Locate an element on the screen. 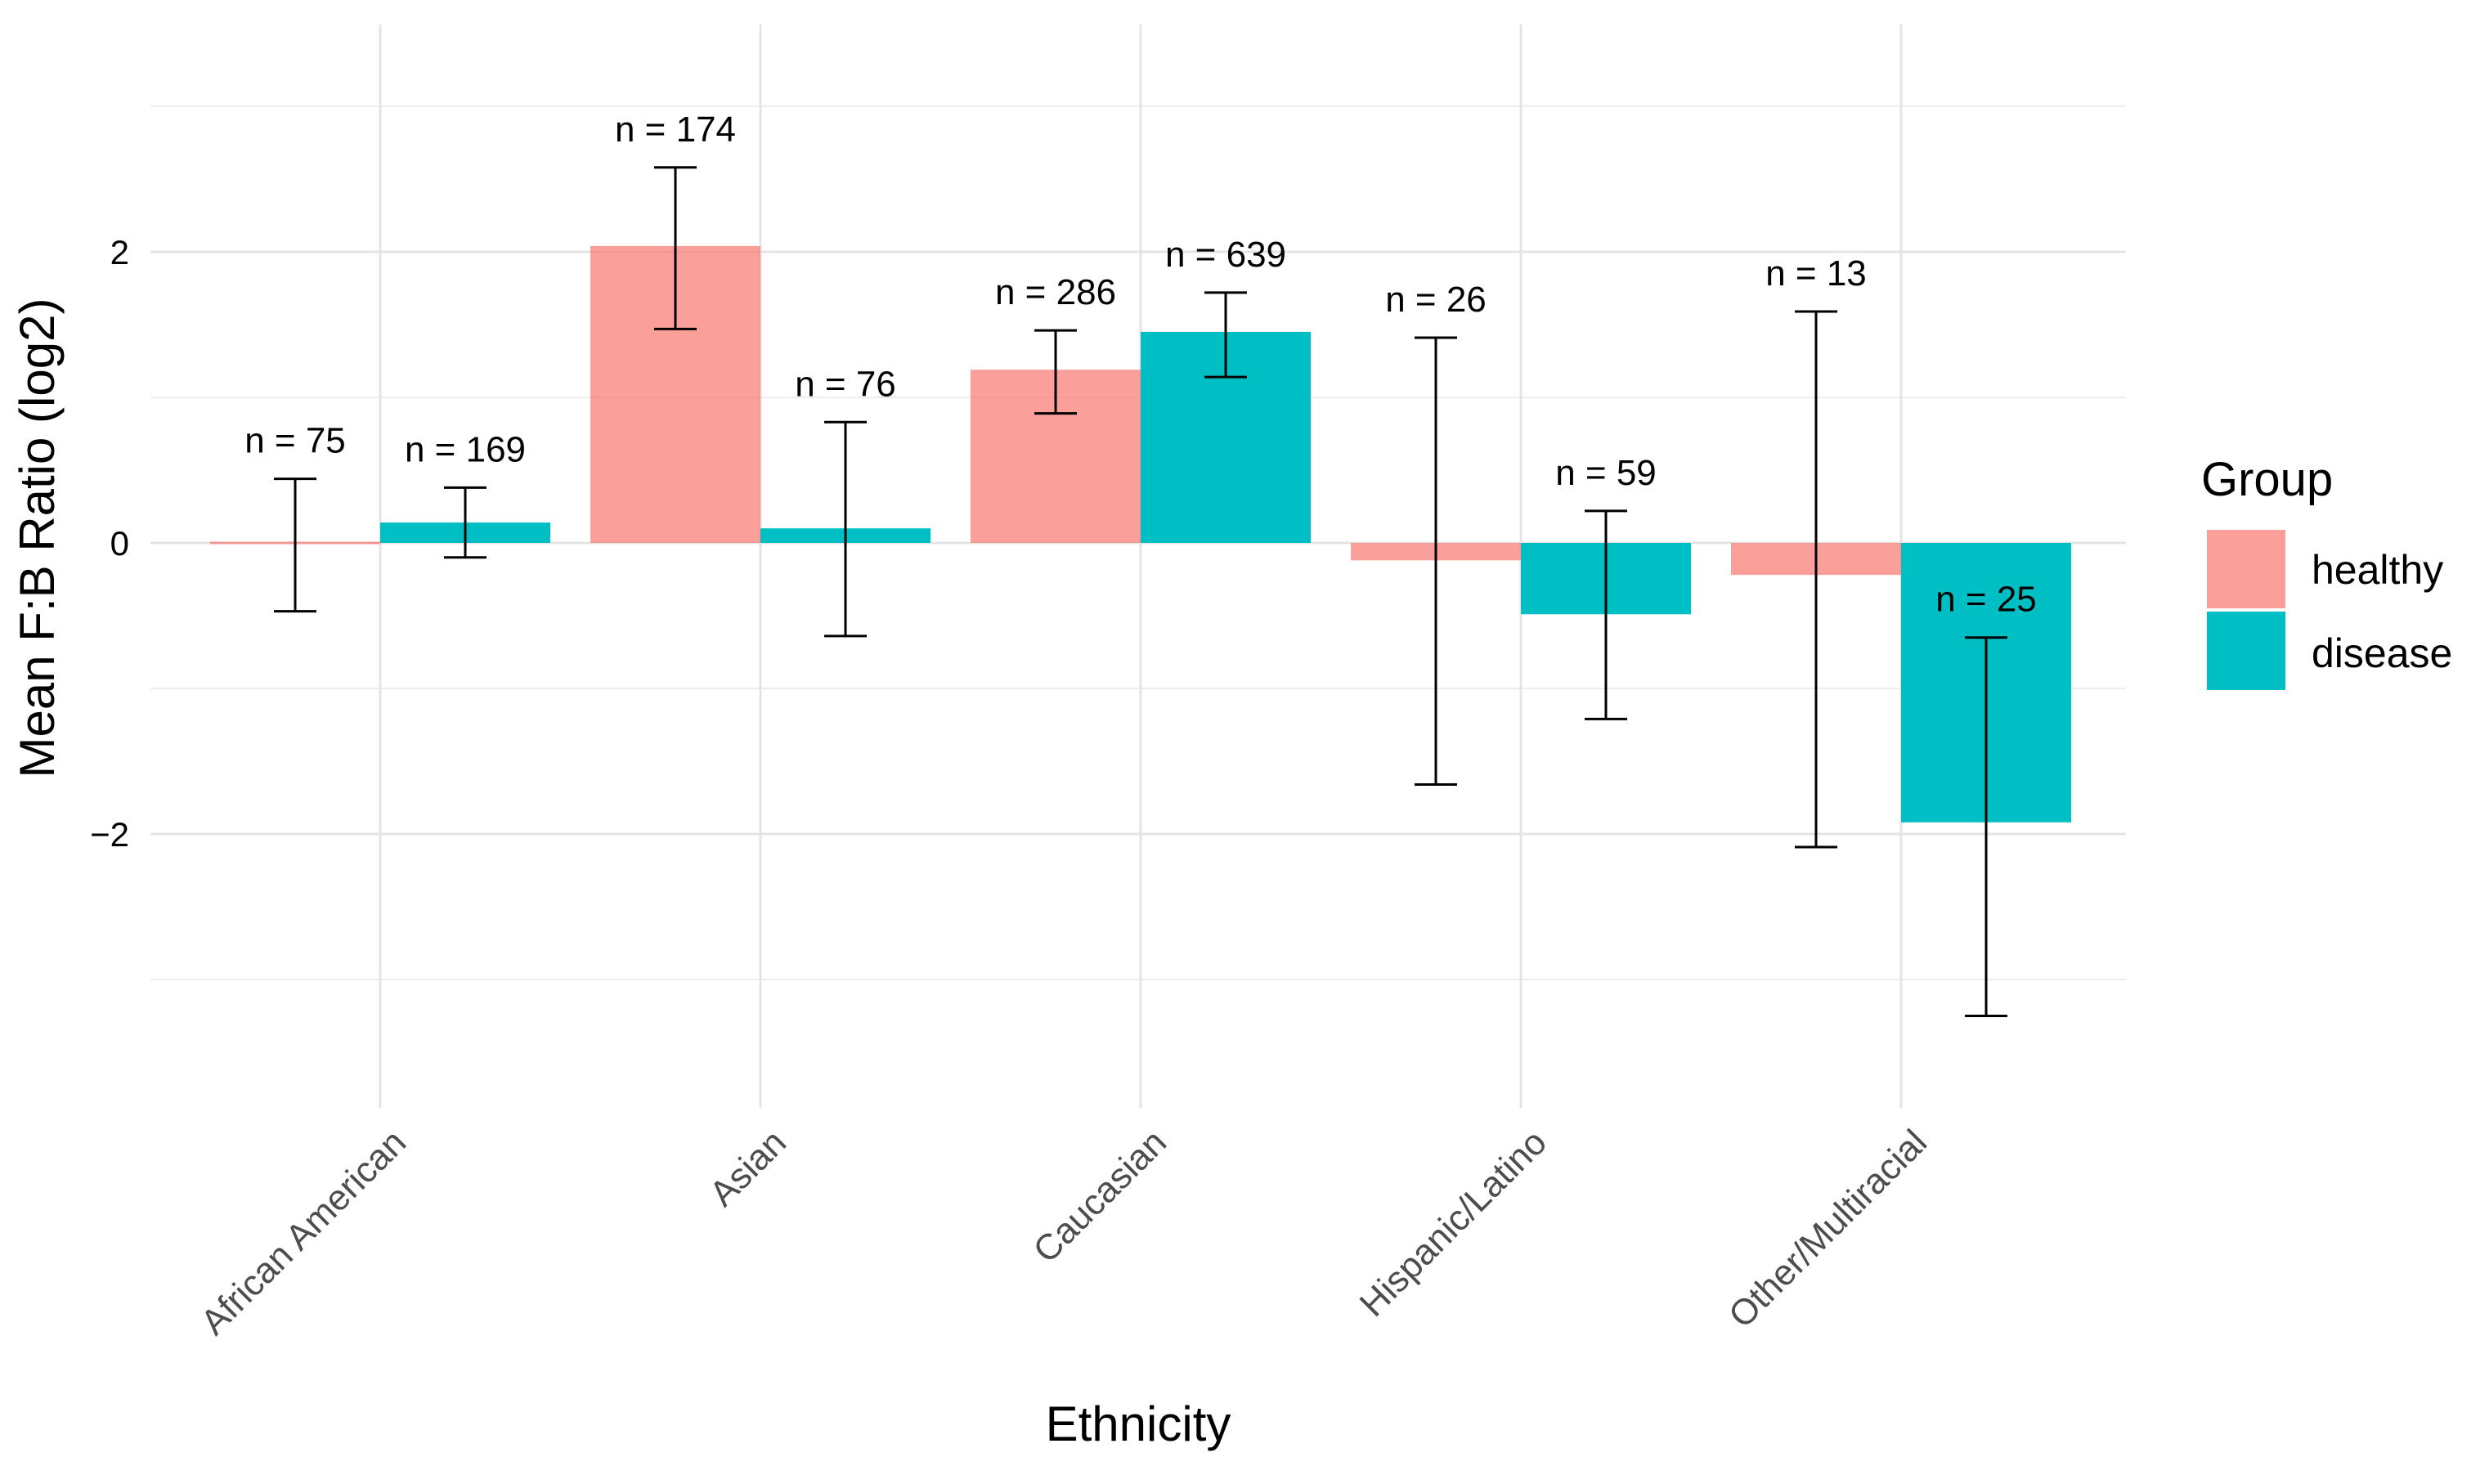 The image size is (2480, 1484). y-axis-ticks: −2 0 2 is located at coordinates (109, 543).